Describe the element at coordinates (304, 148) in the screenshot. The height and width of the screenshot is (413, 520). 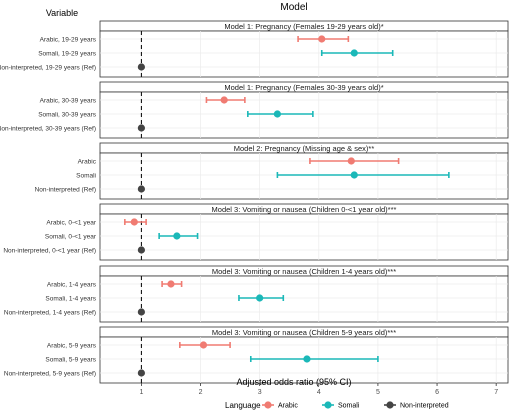
I see `panel-title: Model 2: Pregnancy (Missing age & sex)**` at that location.